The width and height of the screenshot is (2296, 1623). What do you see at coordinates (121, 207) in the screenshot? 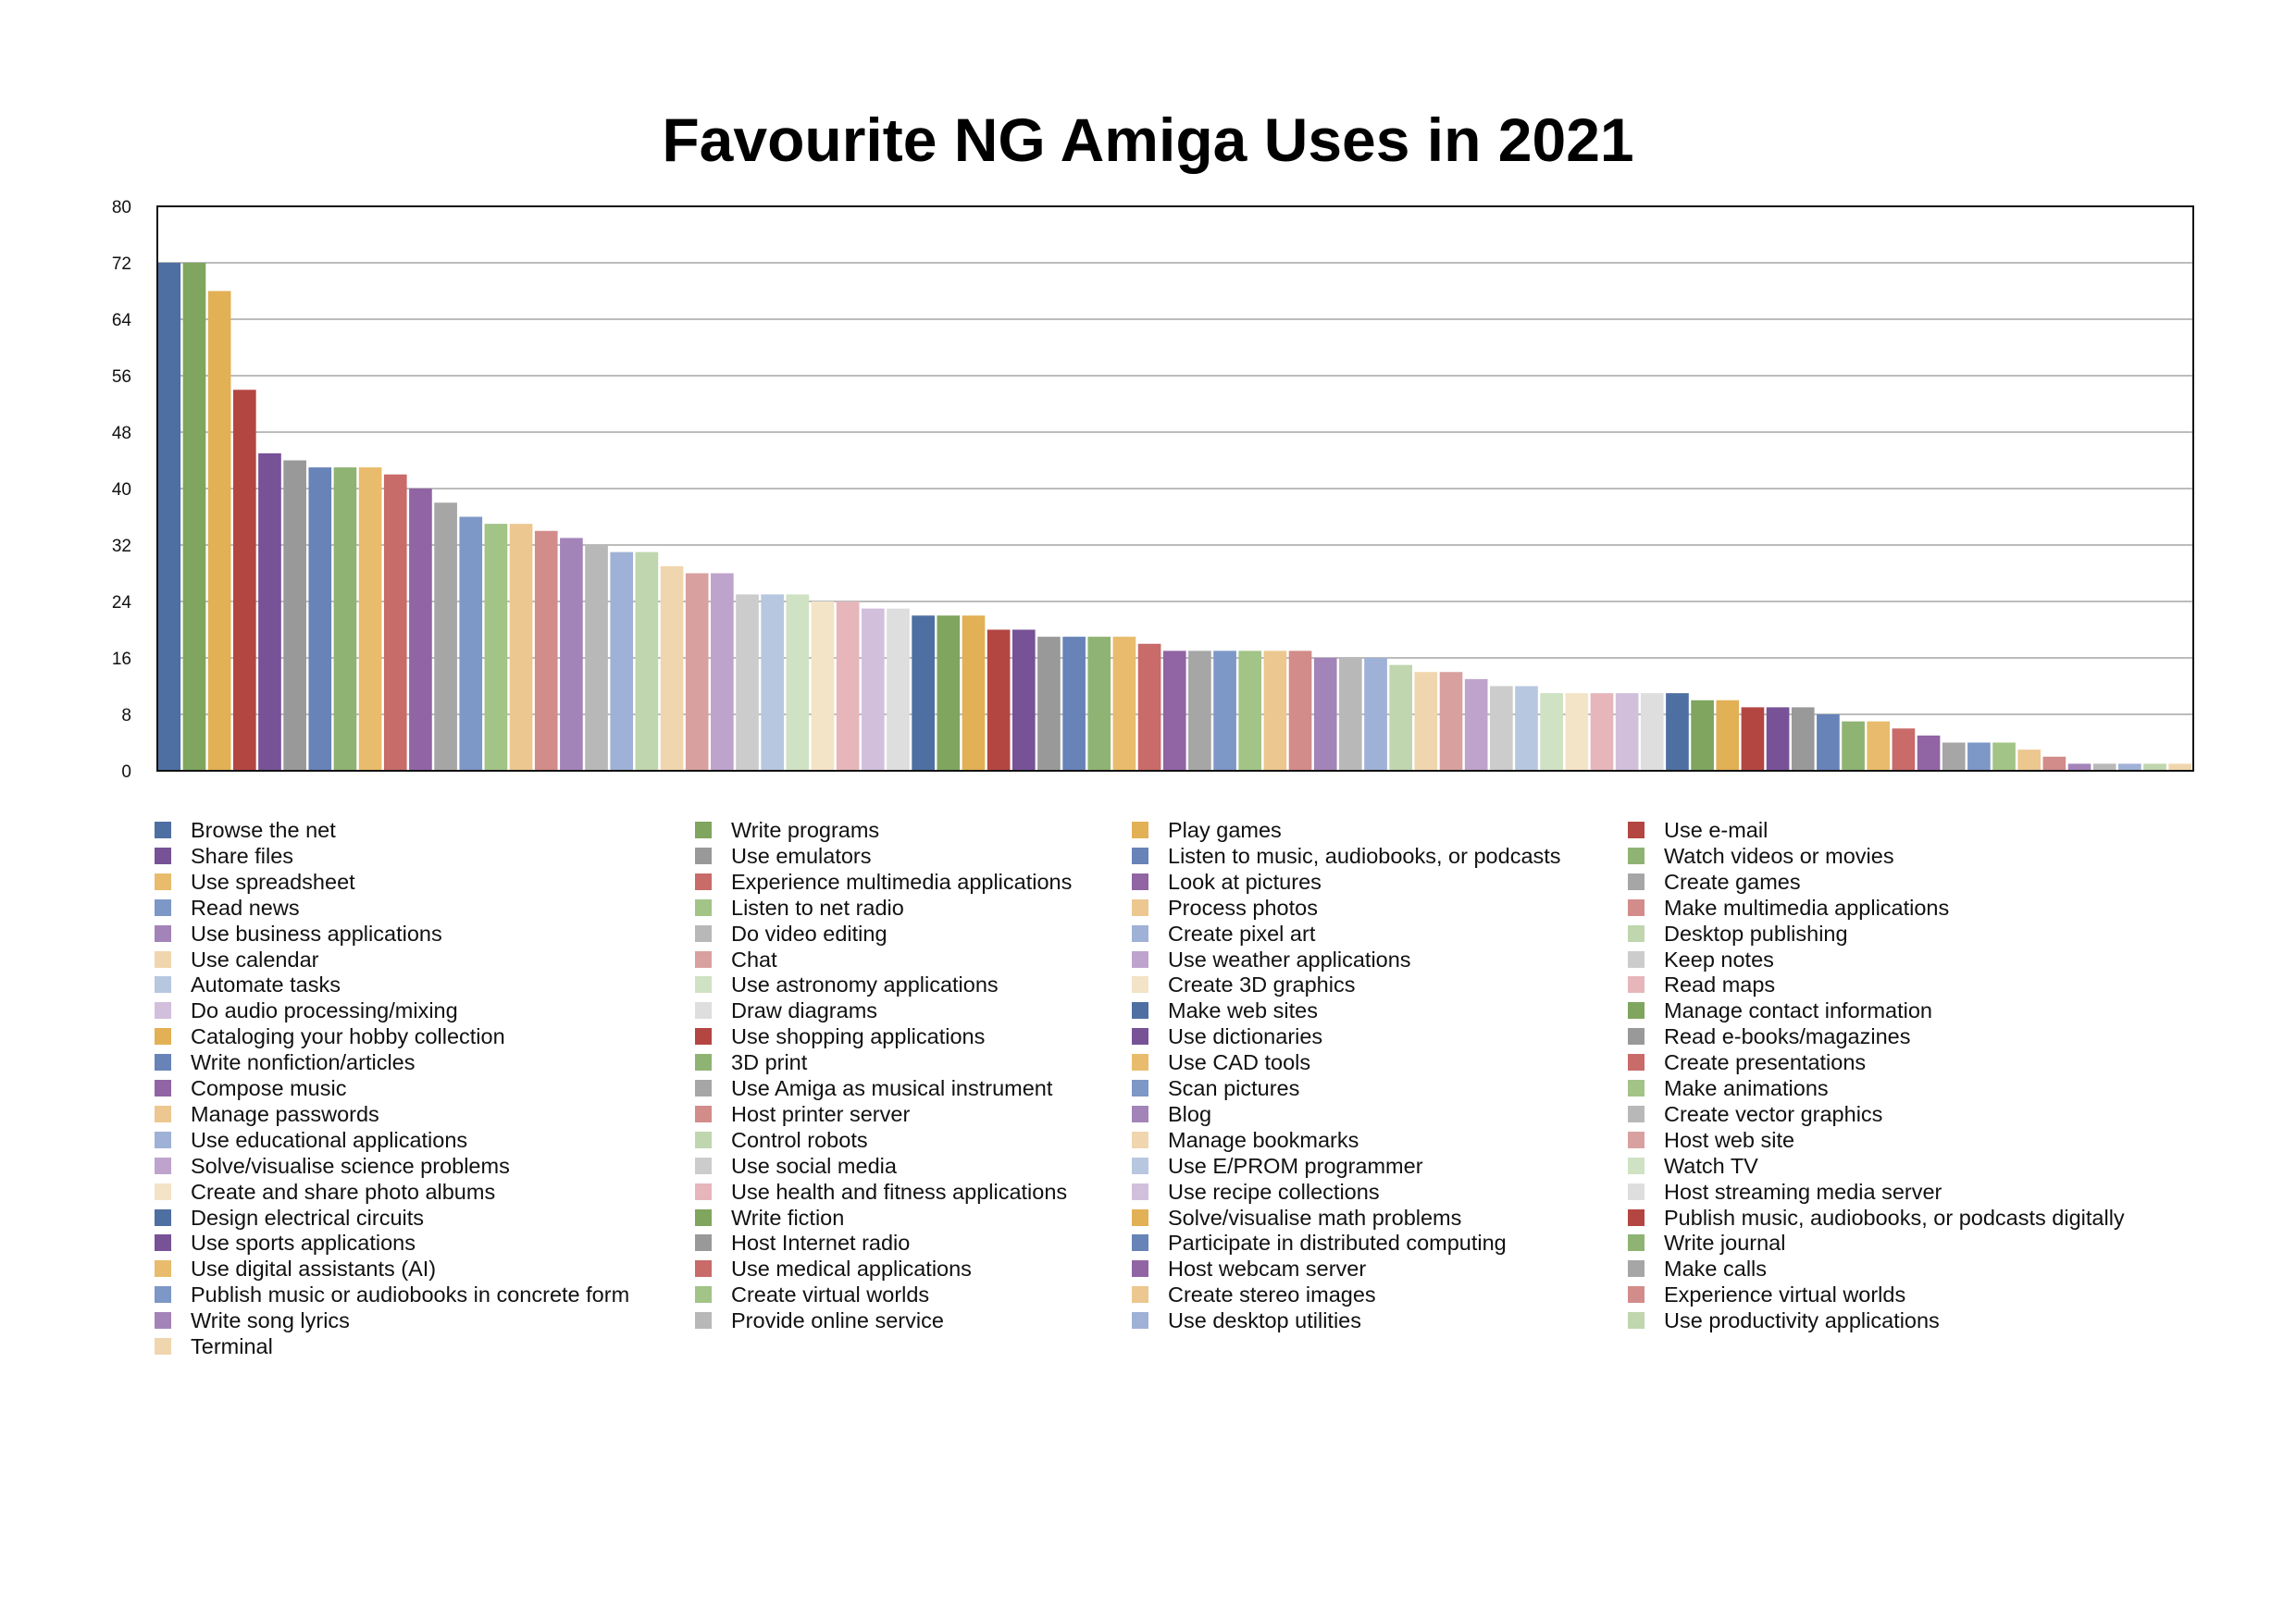
I see `y-tick-label: 80` at bounding box center [121, 207].